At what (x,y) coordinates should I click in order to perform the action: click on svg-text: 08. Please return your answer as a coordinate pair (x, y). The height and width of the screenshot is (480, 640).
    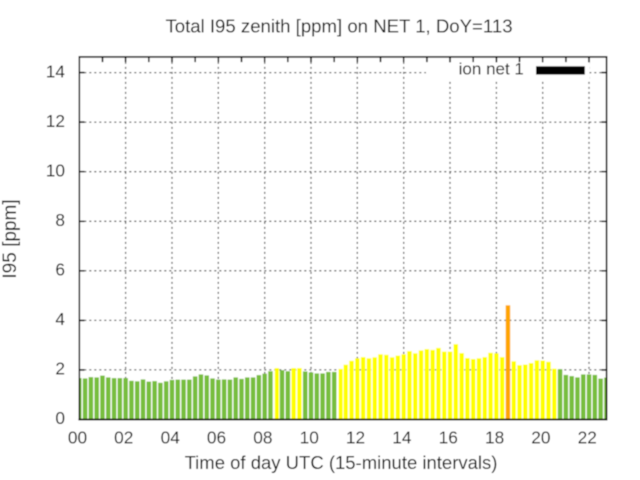
    Looking at the image, I should click on (262, 437).